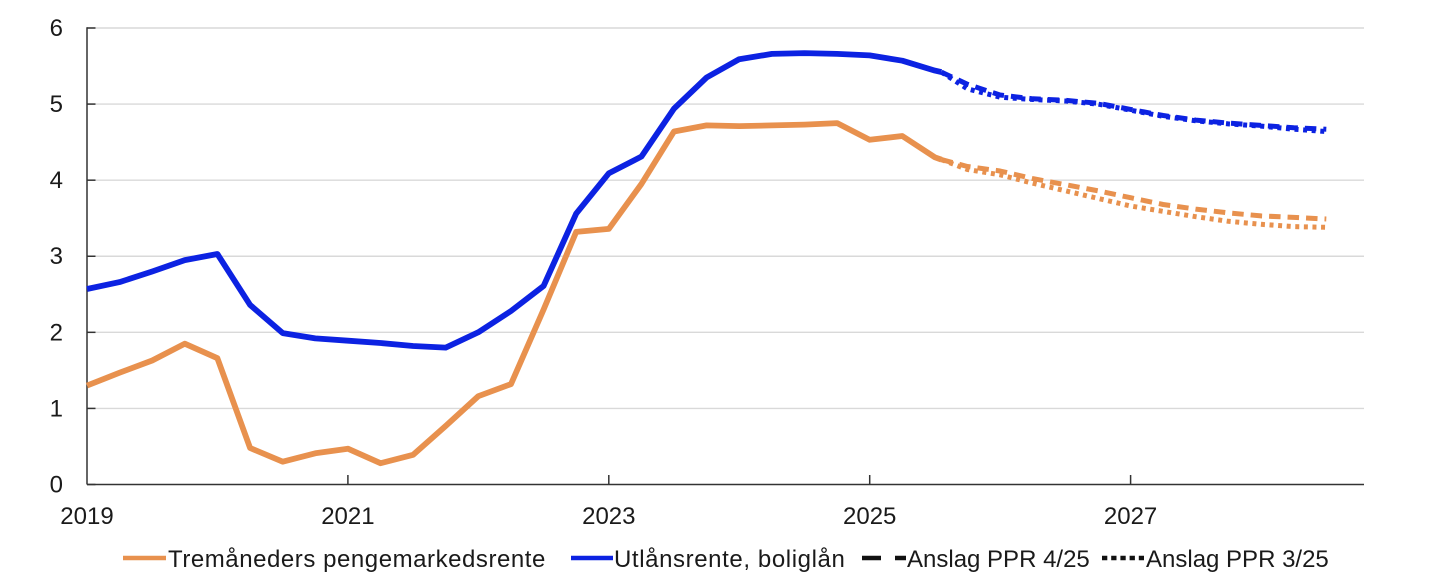  I want to click on svg-text: 2025, so click(869, 516).